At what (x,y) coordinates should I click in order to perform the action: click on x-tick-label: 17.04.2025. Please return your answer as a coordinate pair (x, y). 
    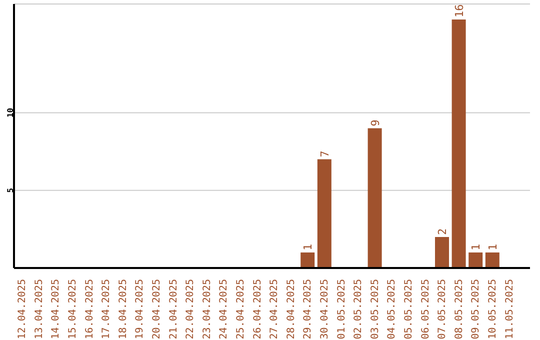
    Looking at the image, I should click on (106, 309).